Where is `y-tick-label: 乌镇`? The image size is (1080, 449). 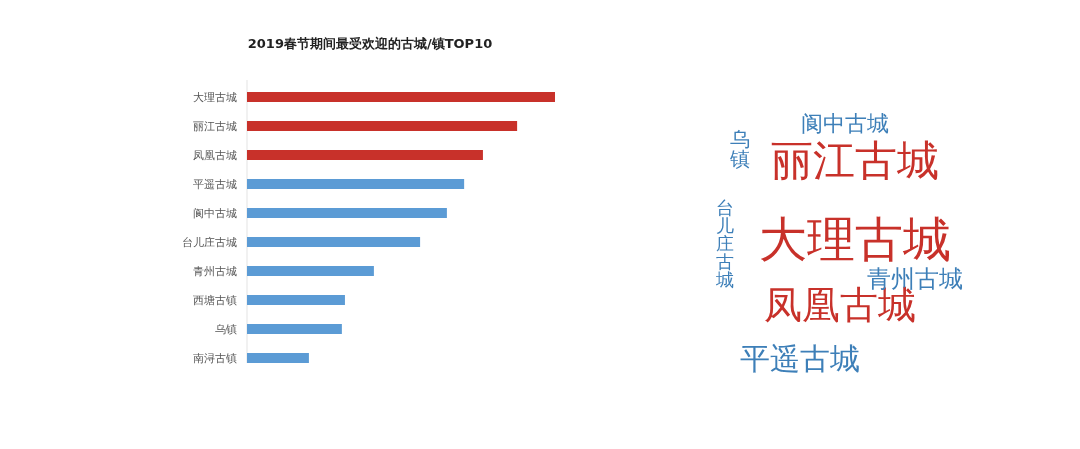
y-tick-label: 乌镇 is located at coordinates (226, 329).